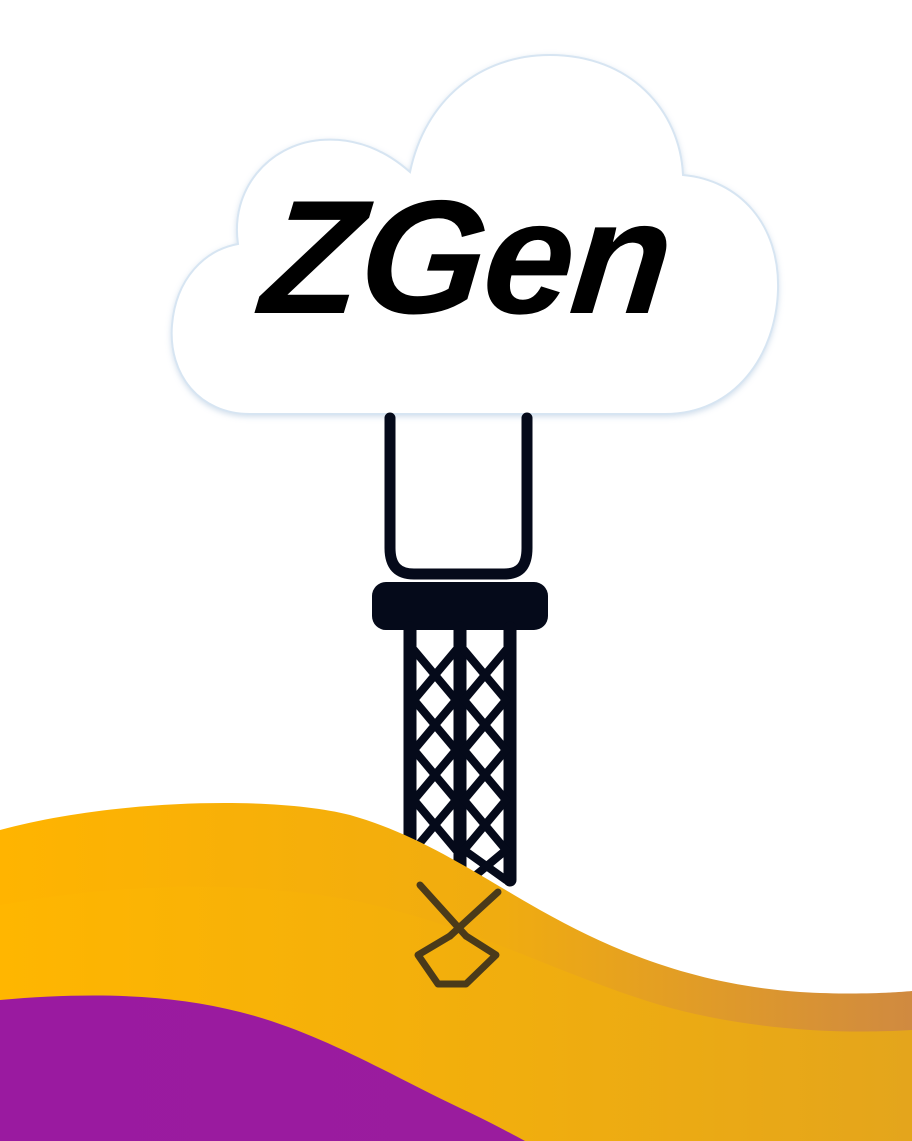  What do you see at coordinates (460, 756) in the screenshot?
I see `tower-lattice` at bounding box center [460, 756].